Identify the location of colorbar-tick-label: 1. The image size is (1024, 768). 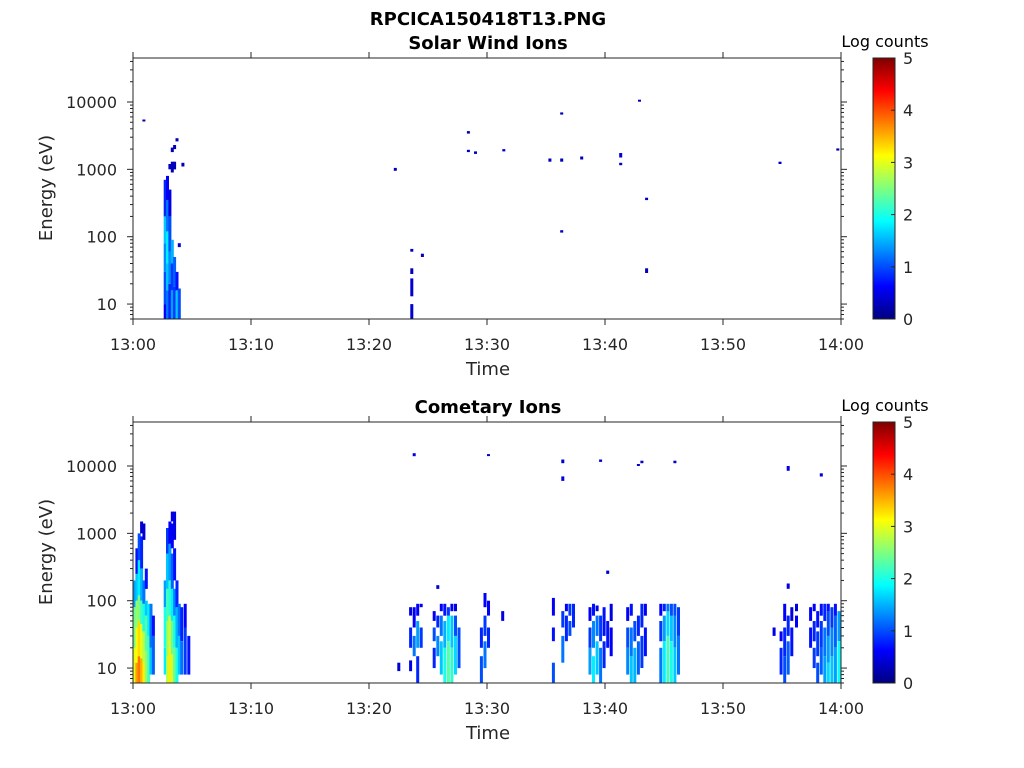
(908, 631).